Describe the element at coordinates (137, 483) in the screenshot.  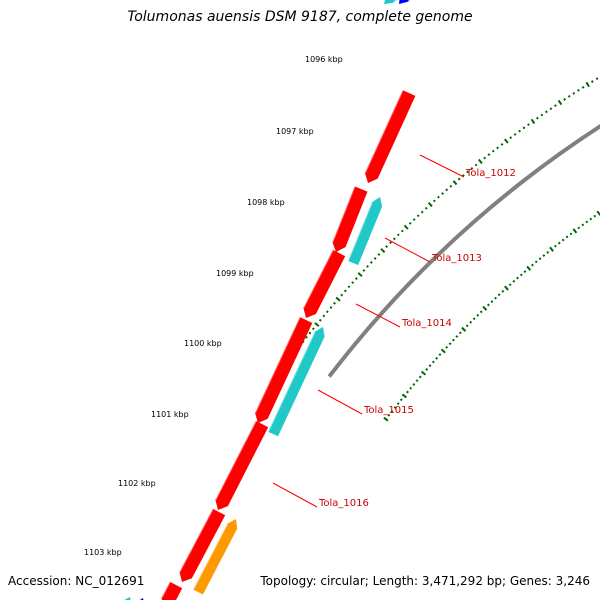
I see `scale-label: 1102 kbp` at that location.